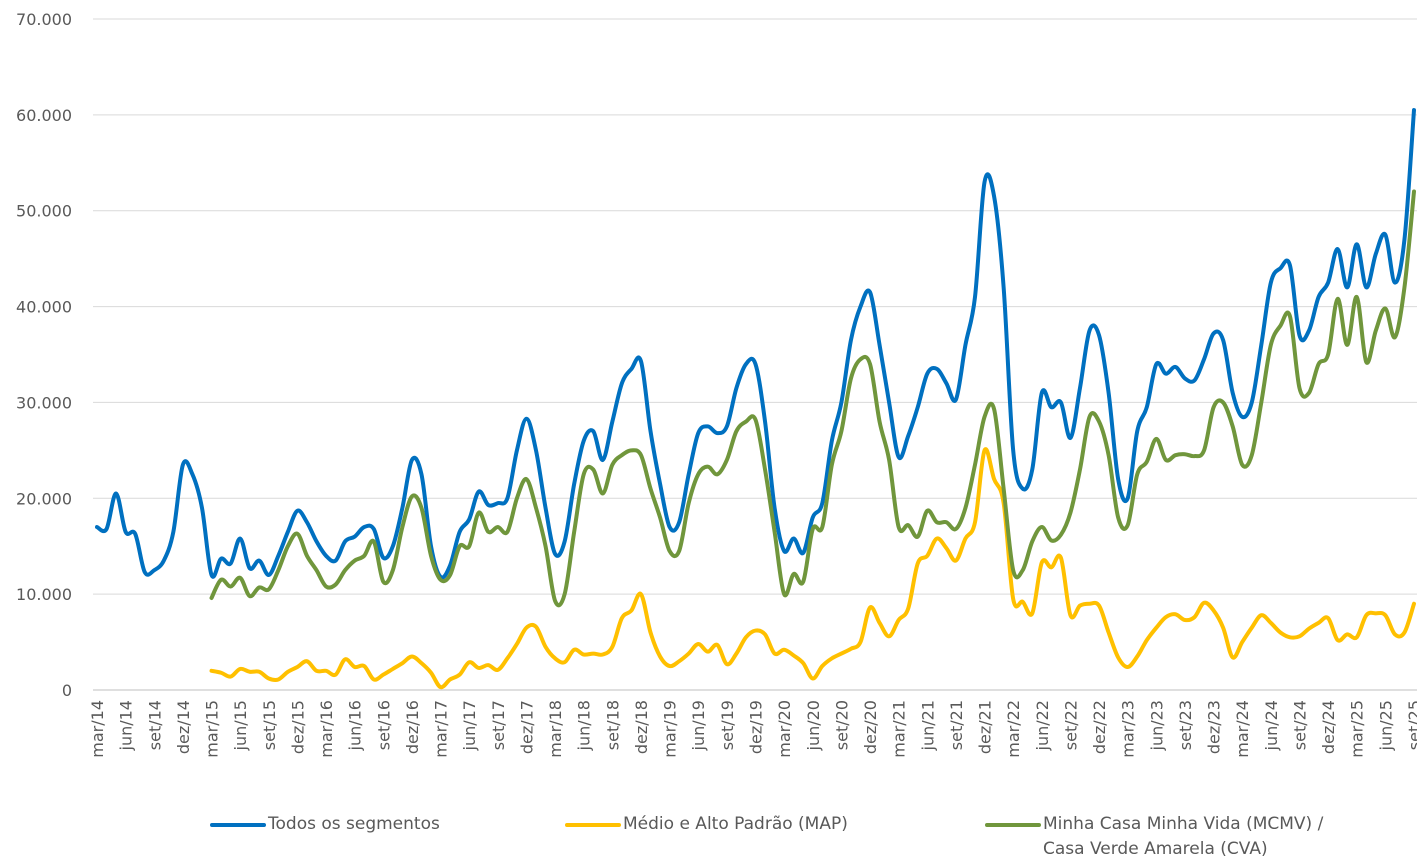 The height and width of the screenshot is (862, 1417). I want to click on x-tick-label: set/22, so click(1070, 725).